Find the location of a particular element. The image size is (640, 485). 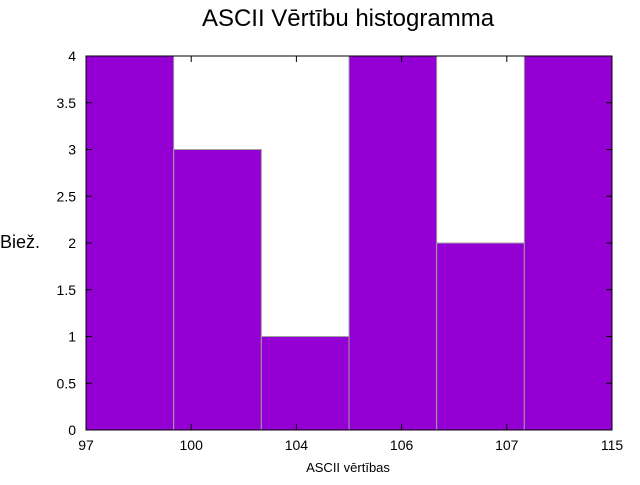

chart-title: ASCII Vērtību histogramma is located at coordinates (348, 18).